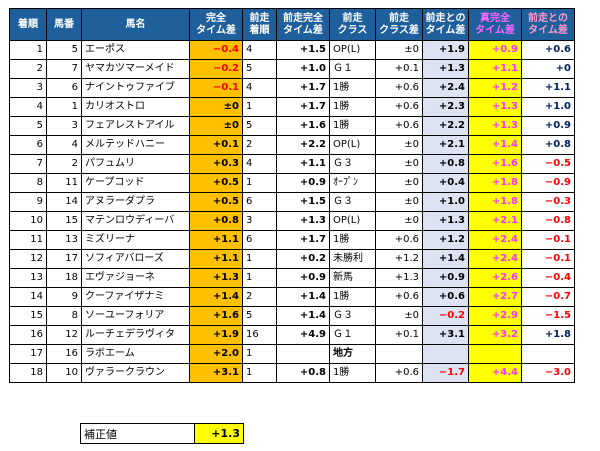  I want to click on cell-last-time-diff: −3.0, so click(548, 373).